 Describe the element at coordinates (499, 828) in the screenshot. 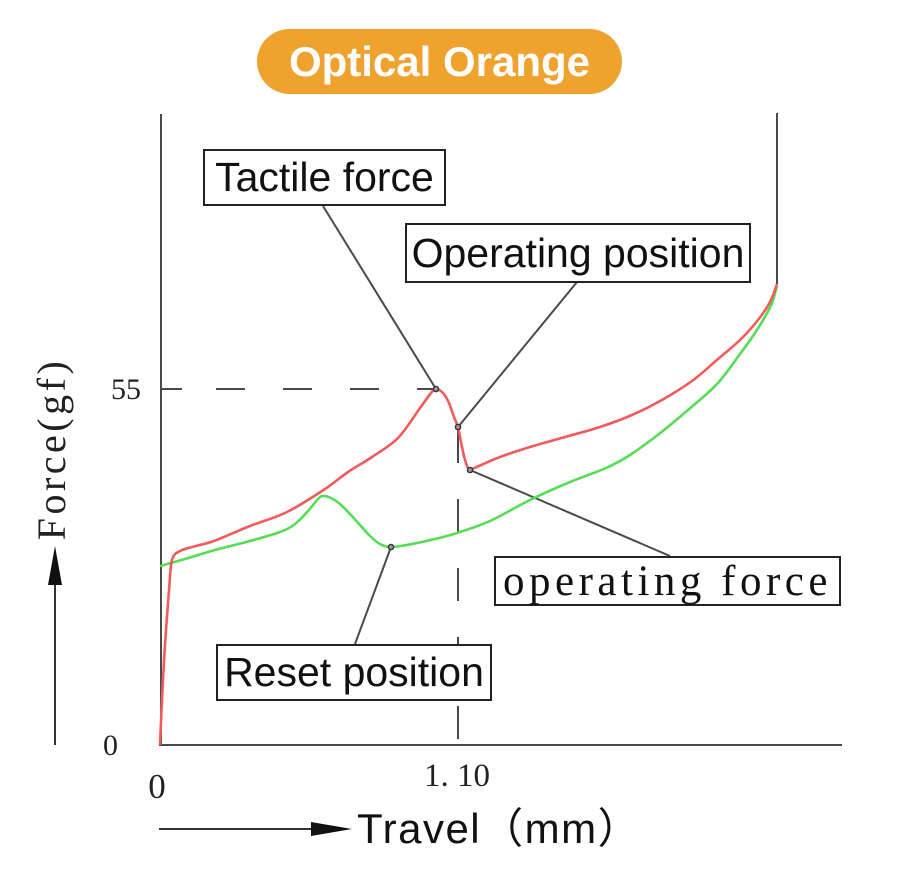

I see `svg-text: Travel（mm）` at that location.